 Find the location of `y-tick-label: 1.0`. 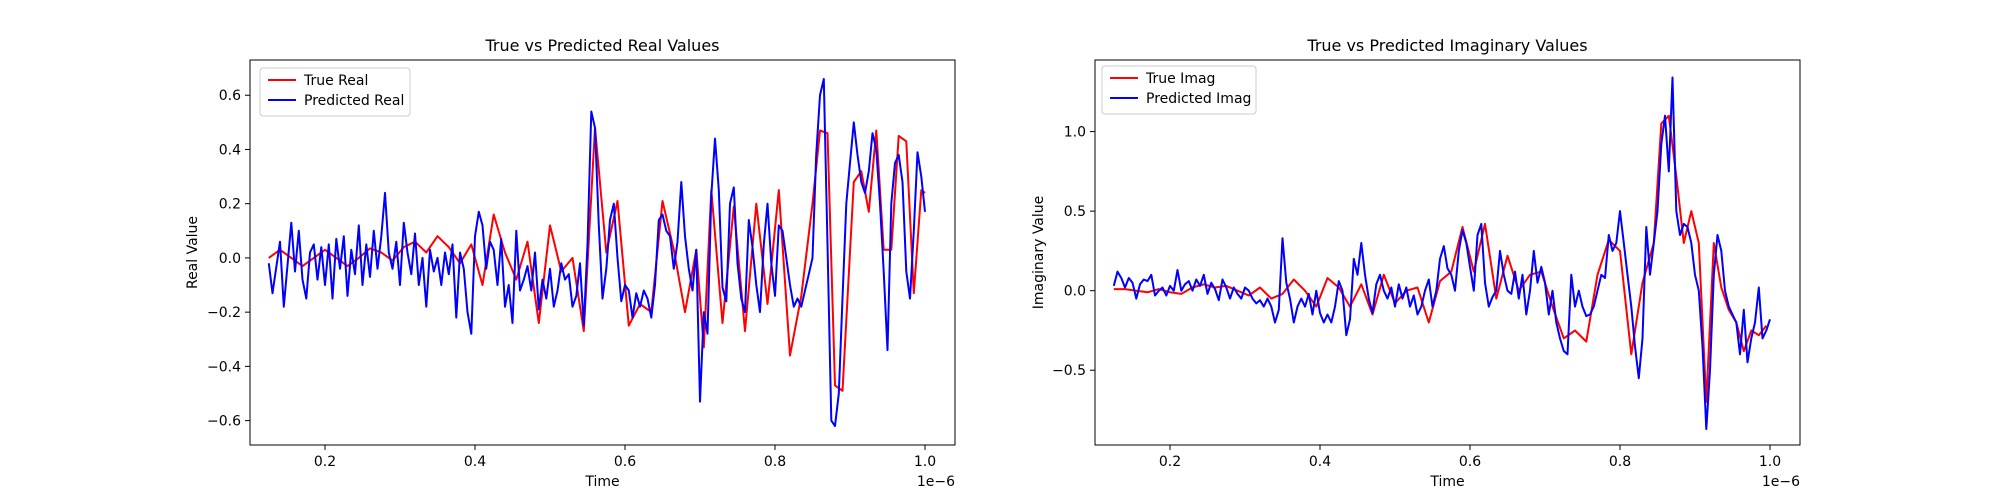

y-tick-label: 1.0 is located at coordinates (1075, 133).